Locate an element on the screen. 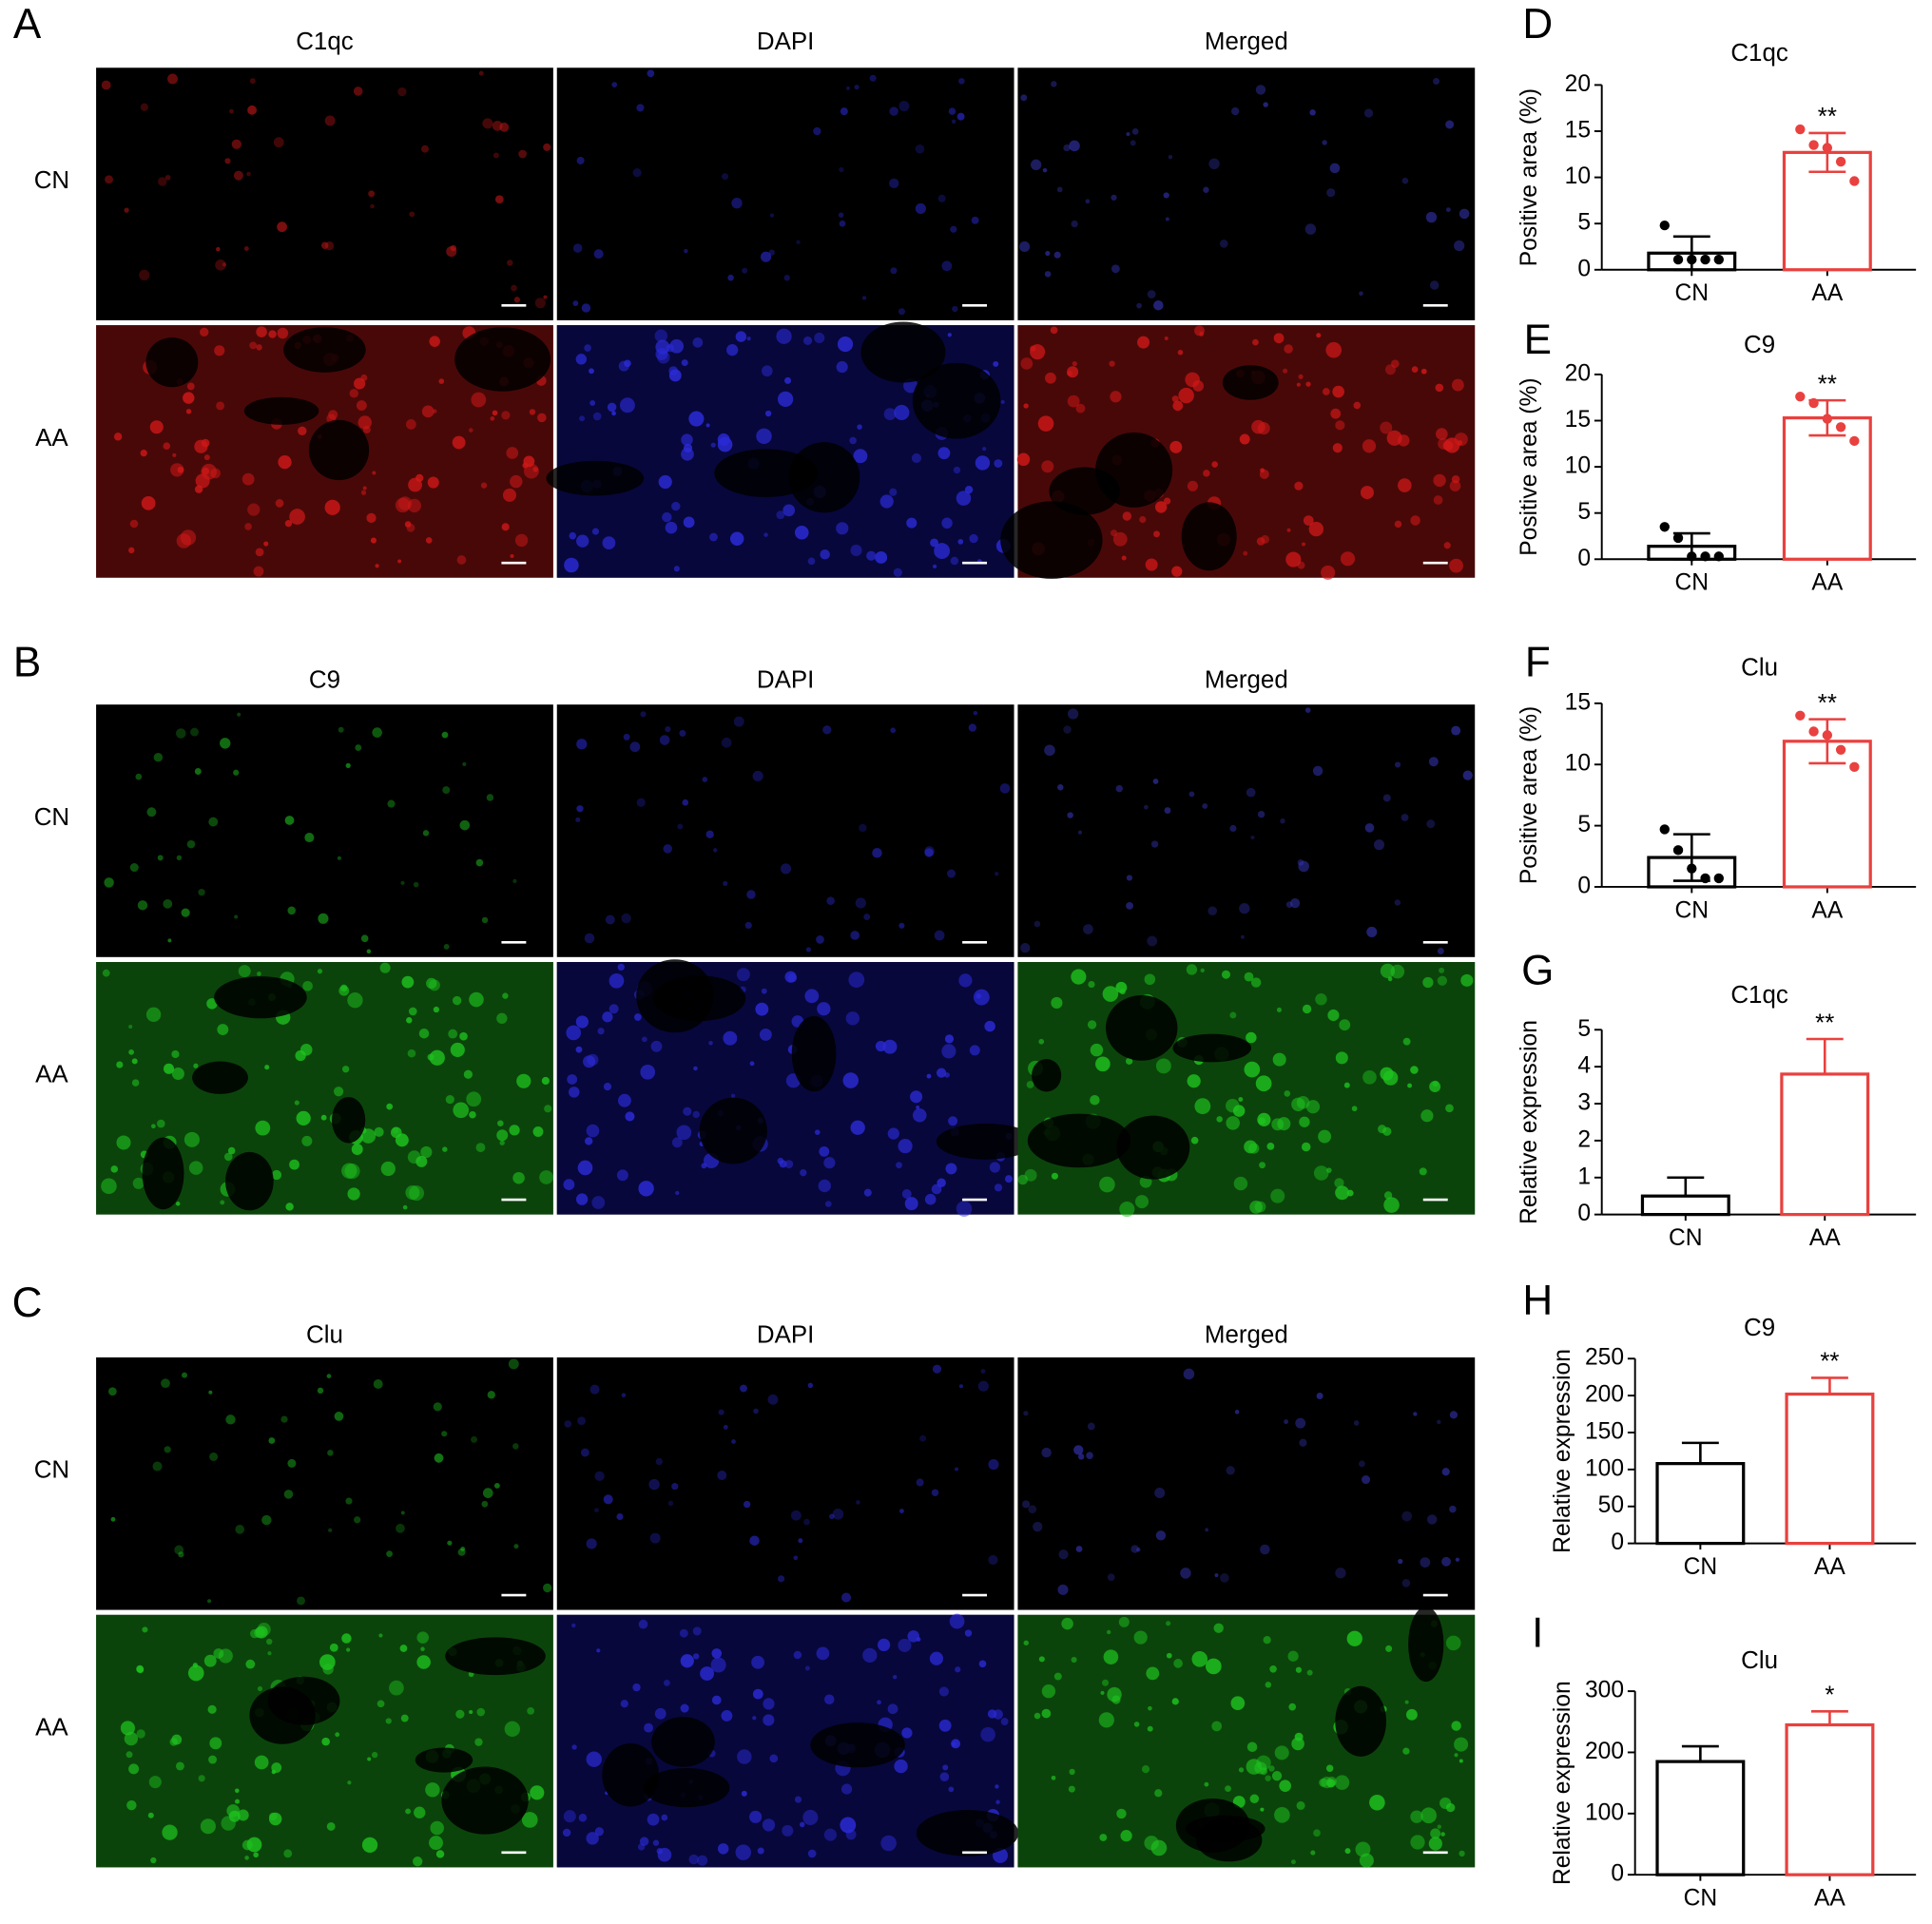  row-label: CN is located at coordinates (51, 180).